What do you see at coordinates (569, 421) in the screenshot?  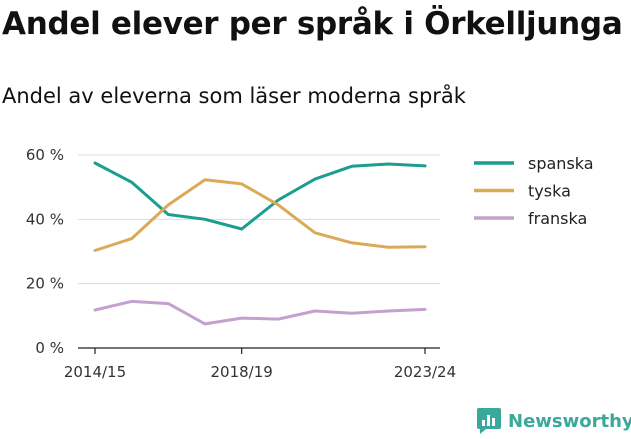 I see `brand-name: Newsworthy` at bounding box center [569, 421].